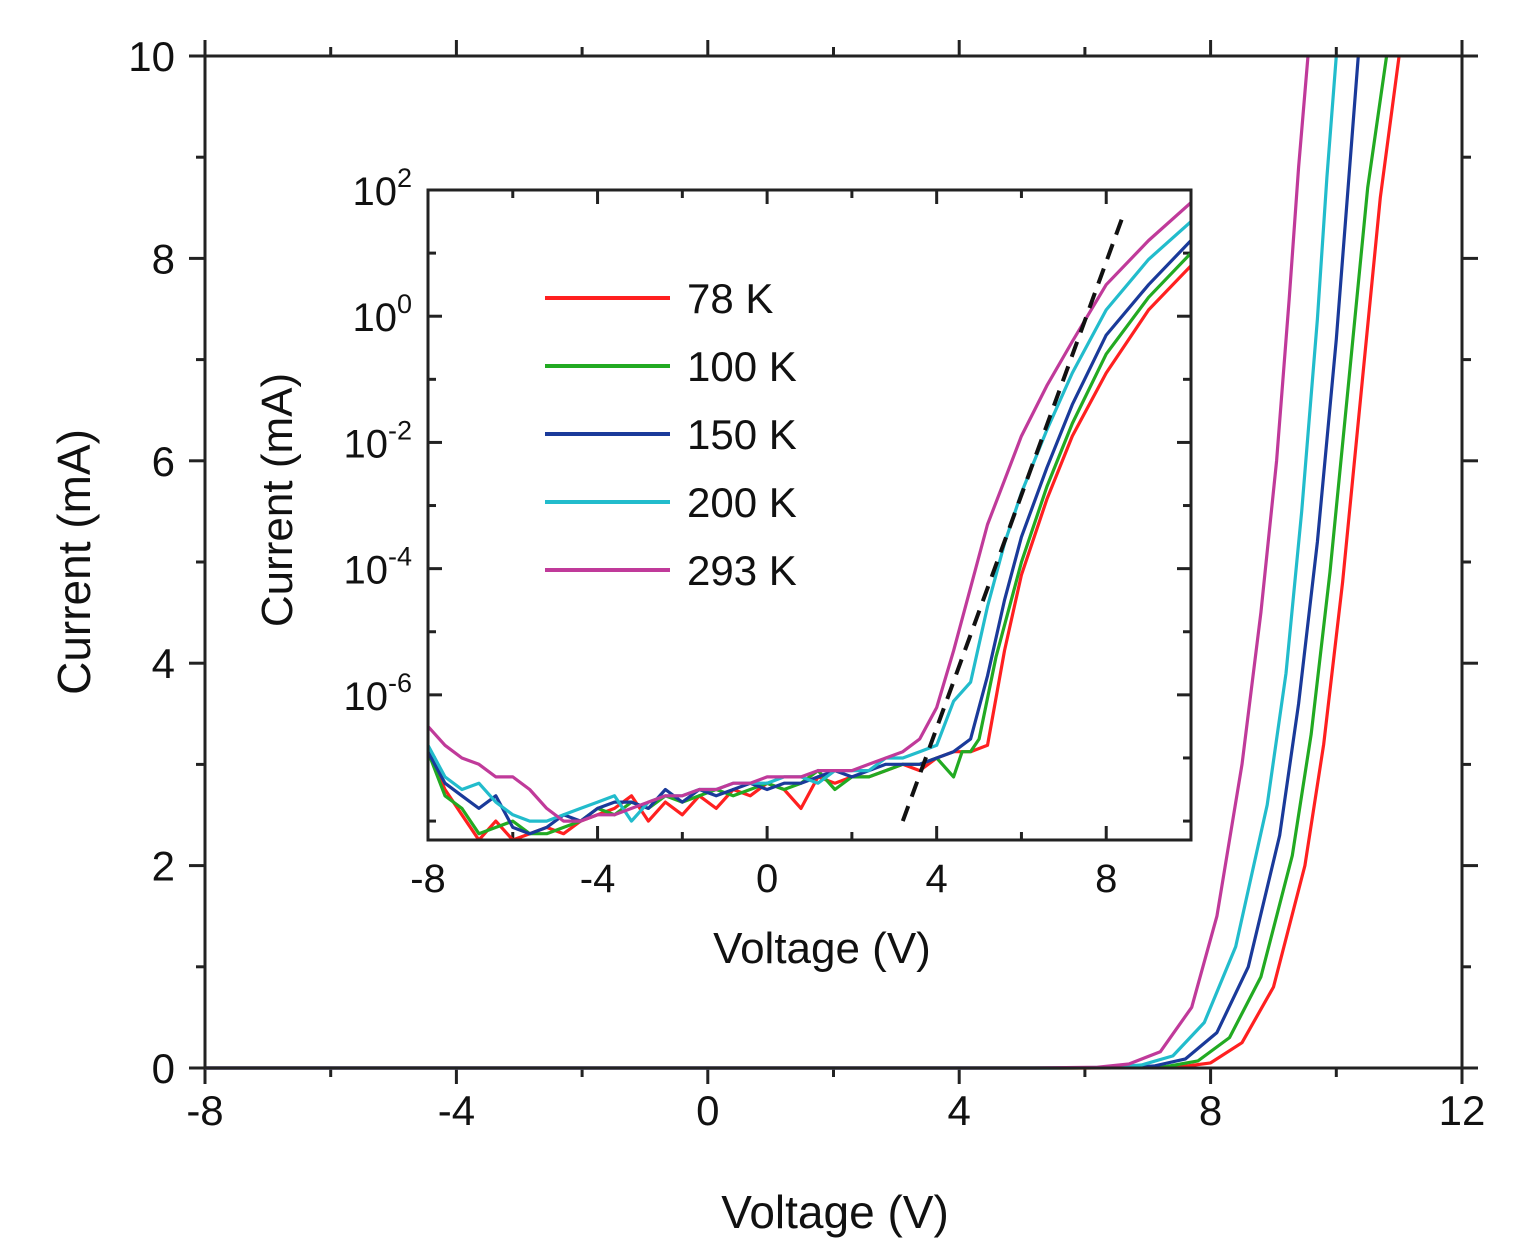  I want to click on main-x-tick-label: 0, so click(707, 1110).